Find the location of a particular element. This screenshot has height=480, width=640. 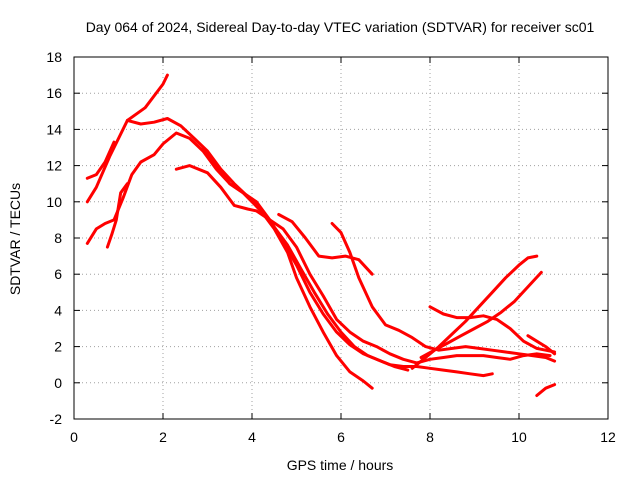

x-tick-label: 10 is located at coordinates (519, 437).